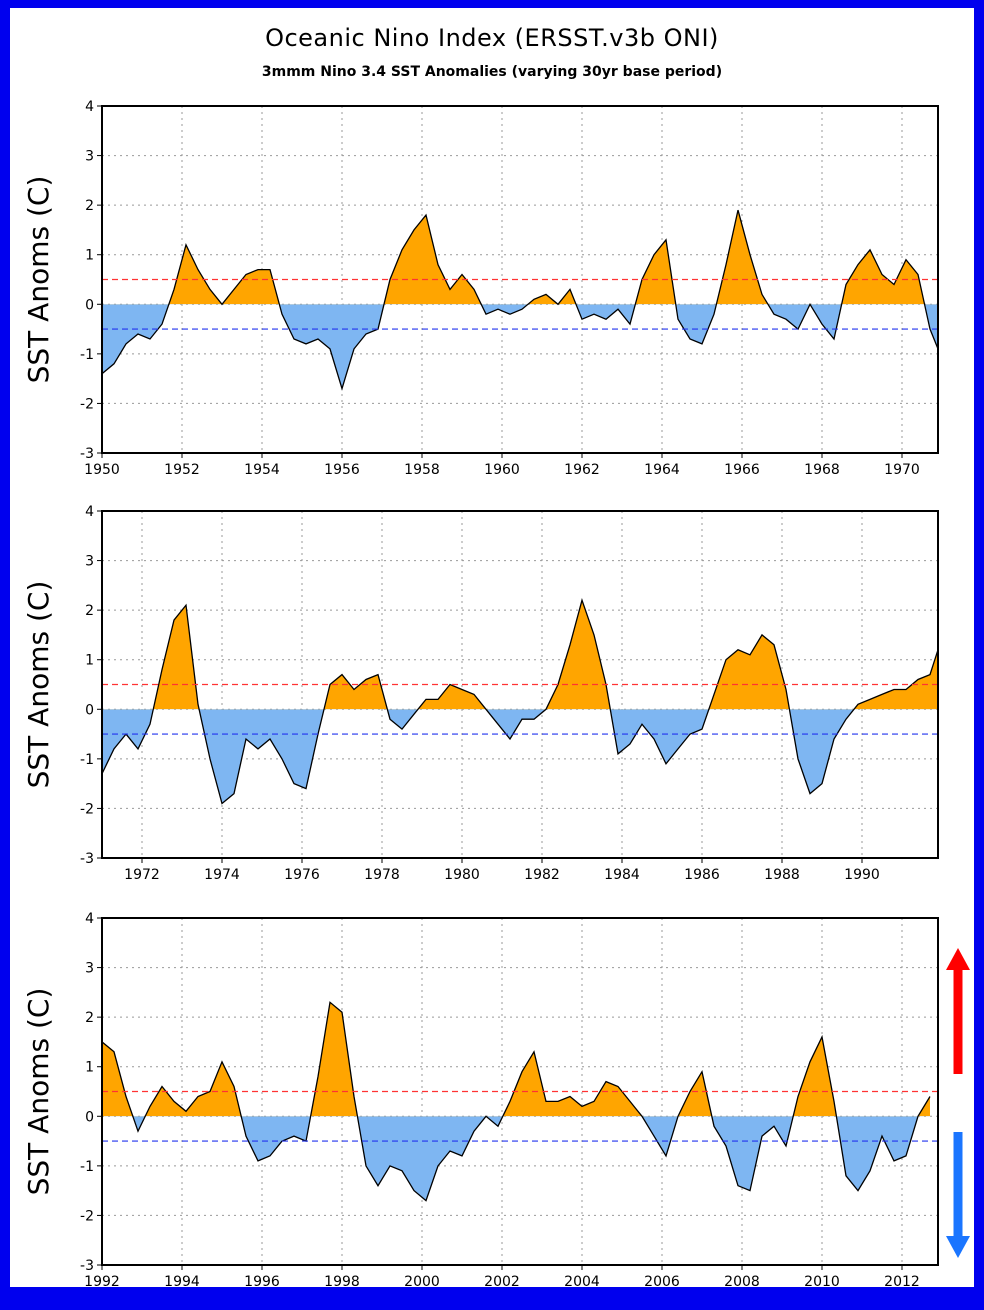 Image resolution: width=984 pixels, height=1310 pixels. What do you see at coordinates (902, 470) in the screenshot?
I see `x-tick-label: 1970` at bounding box center [902, 470].